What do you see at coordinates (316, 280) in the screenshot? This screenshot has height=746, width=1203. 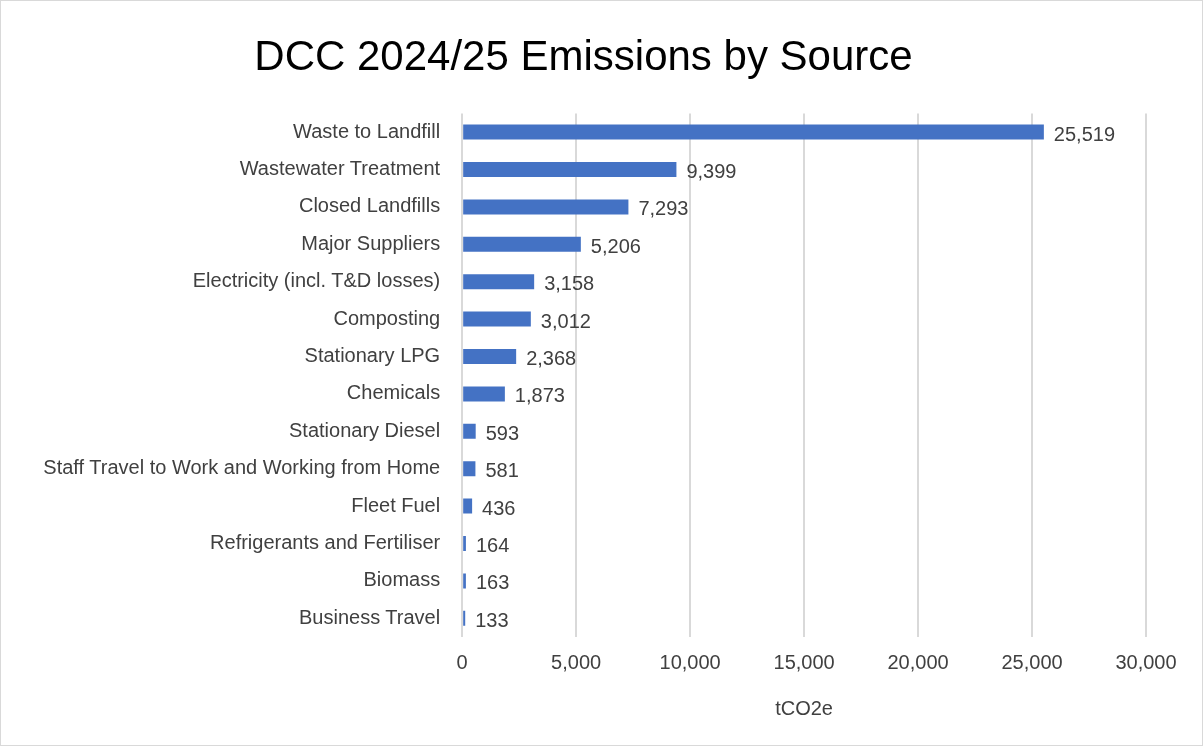 I see `y-tick-label: Electricity (incl. T&D losses)` at bounding box center [316, 280].